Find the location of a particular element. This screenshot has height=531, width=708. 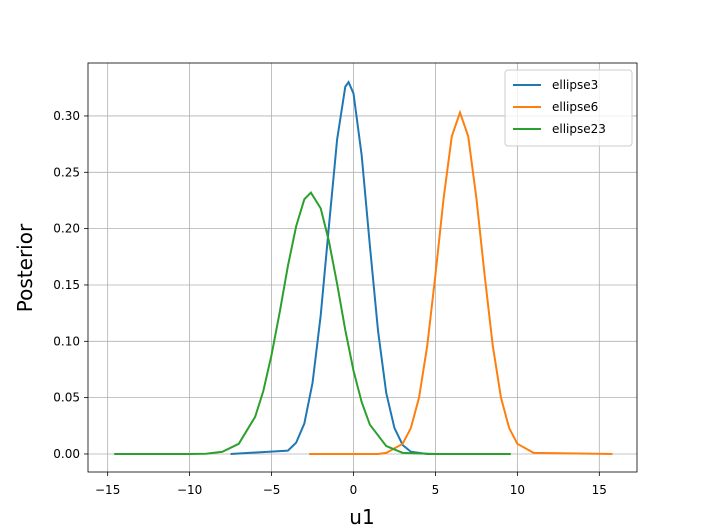

x-tick-label: 5 is located at coordinates (436, 490).